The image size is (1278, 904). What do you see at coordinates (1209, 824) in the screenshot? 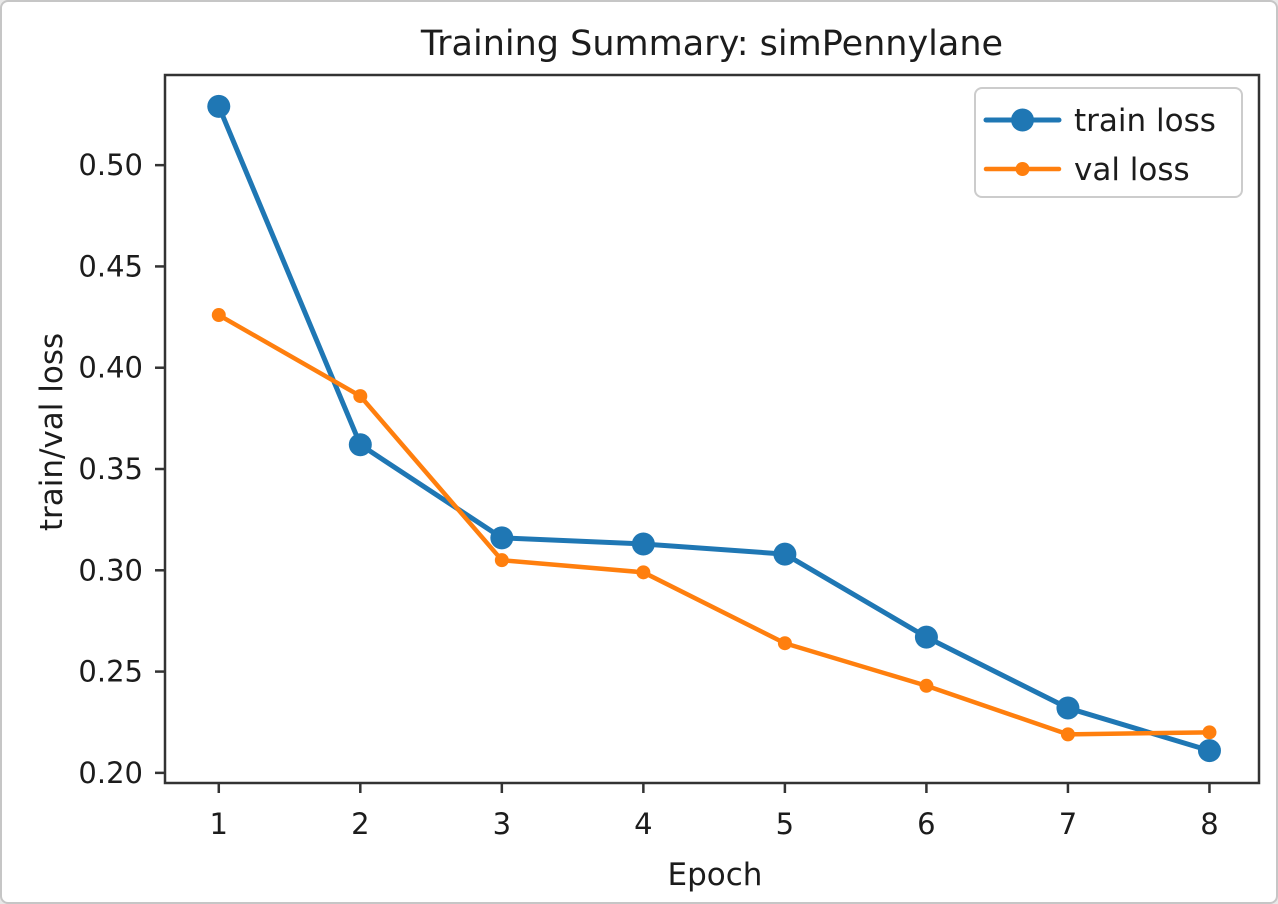
I see `x-tick-label: 8` at bounding box center [1209, 824].